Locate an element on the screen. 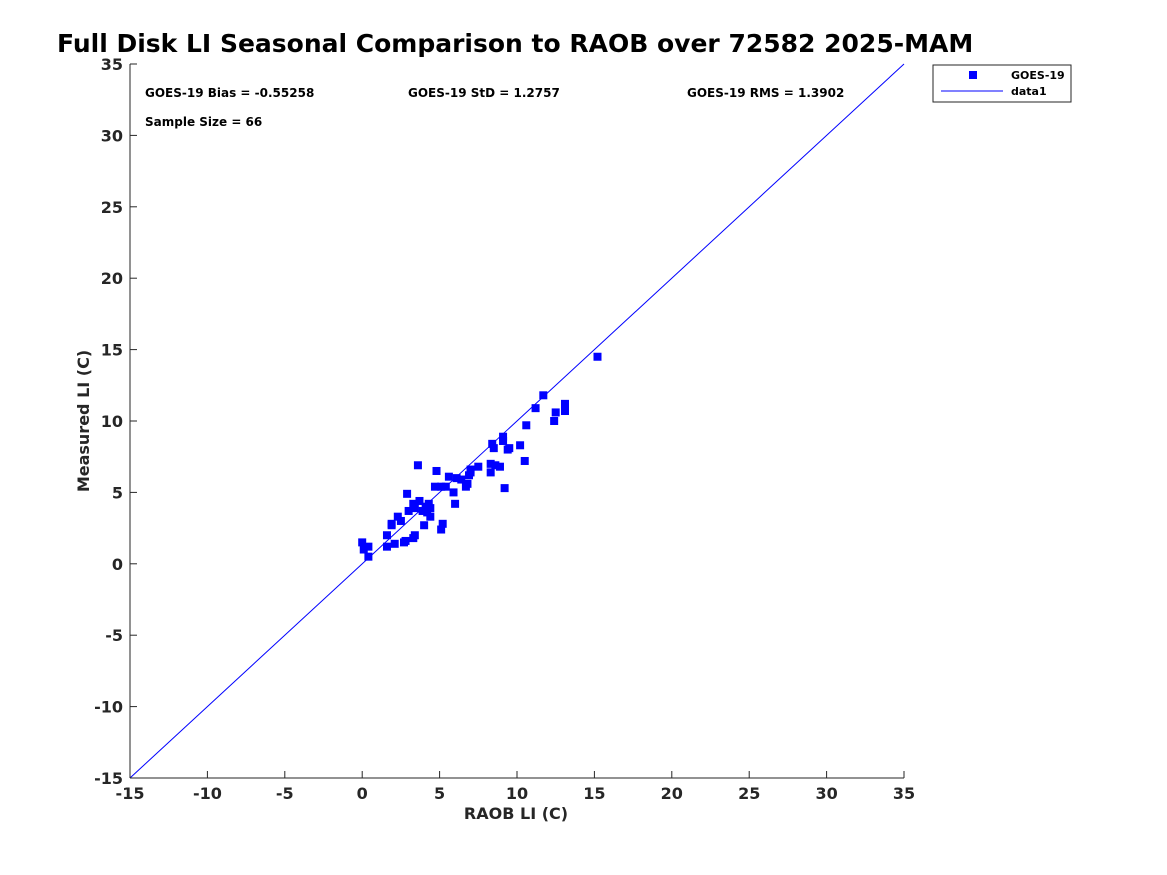  legend-label-data1: data1 is located at coordinates (1029, 91).